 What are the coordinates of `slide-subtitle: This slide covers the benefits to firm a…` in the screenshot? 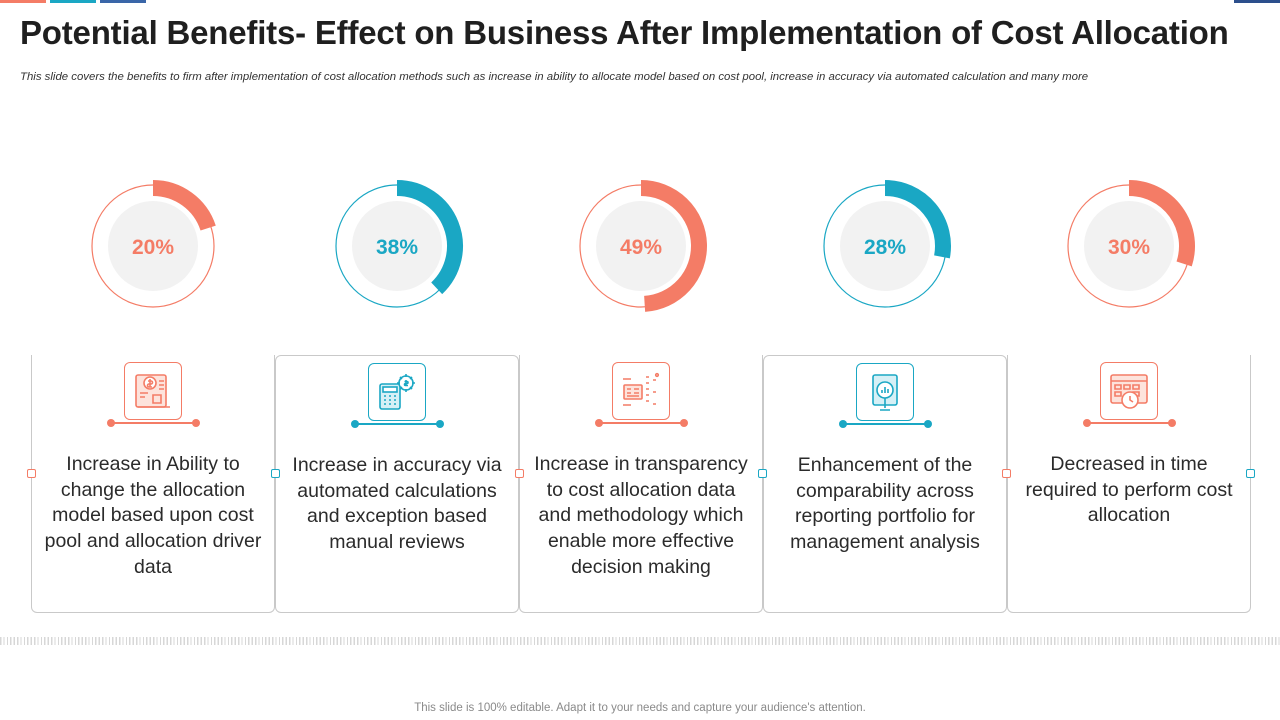 It's located at (554, 77).